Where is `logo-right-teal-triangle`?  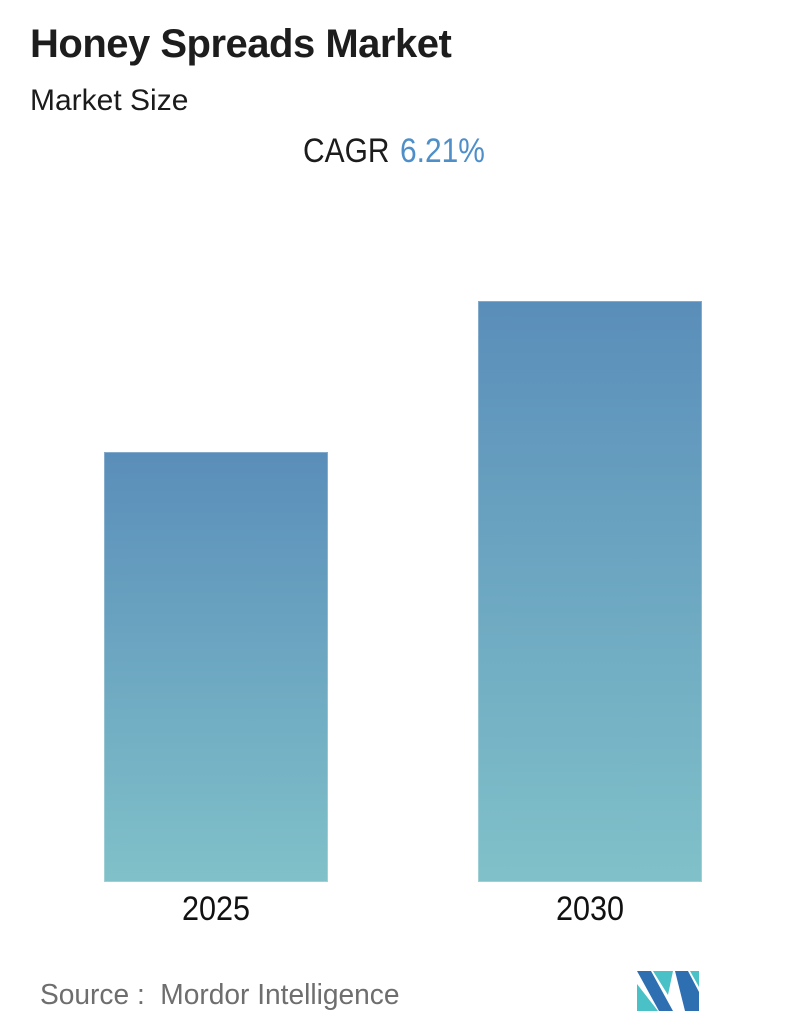 logo-right-teal-triangle is located at coordinates (694, 979).